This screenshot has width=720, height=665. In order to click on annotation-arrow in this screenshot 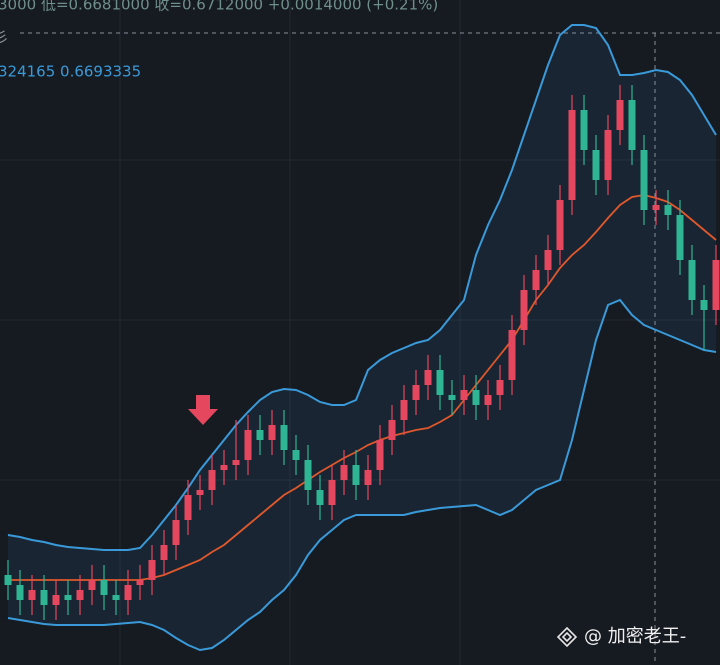, I will do `click(203, 410)`.